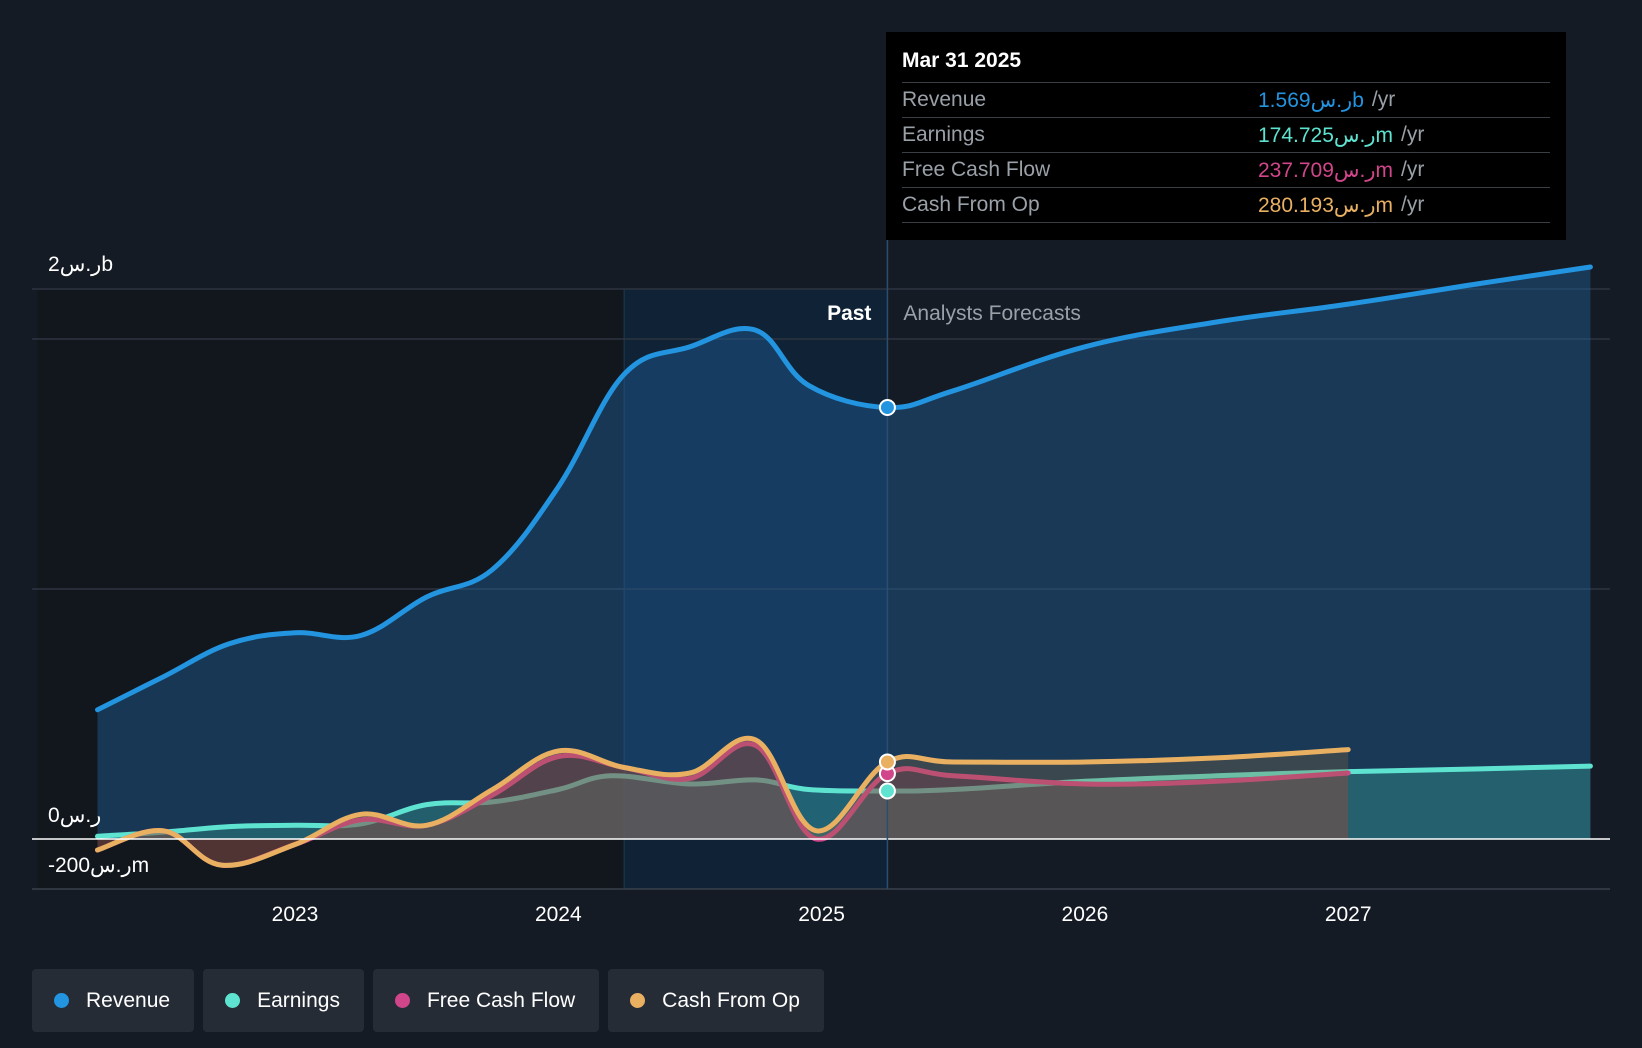  I want to click on legend-item-cash-from-op: Cash From Op, so click(716, 1000).